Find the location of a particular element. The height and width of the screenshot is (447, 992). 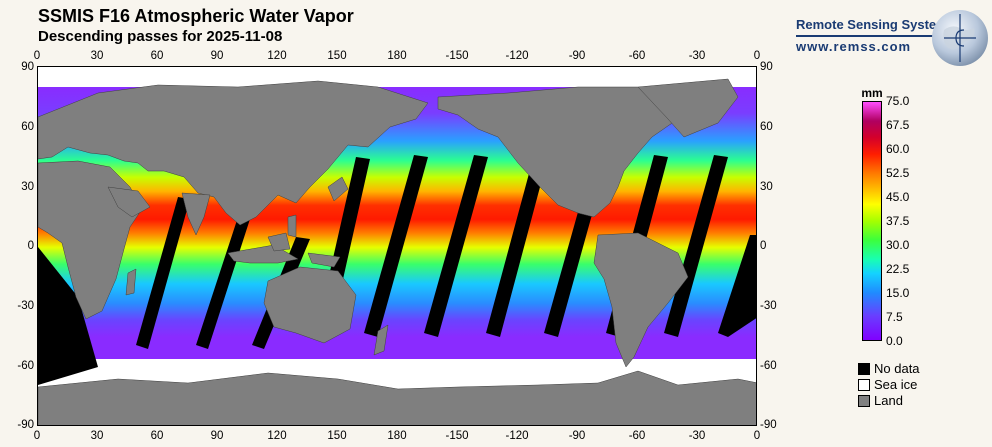

no-data-swatch is located at coordinates (864, 369).